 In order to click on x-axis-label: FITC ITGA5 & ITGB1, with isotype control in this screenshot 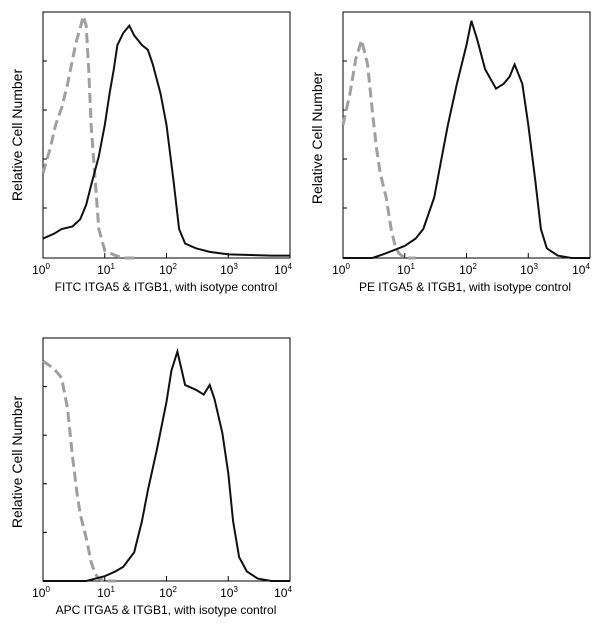, I will do `click(166, 287)`.